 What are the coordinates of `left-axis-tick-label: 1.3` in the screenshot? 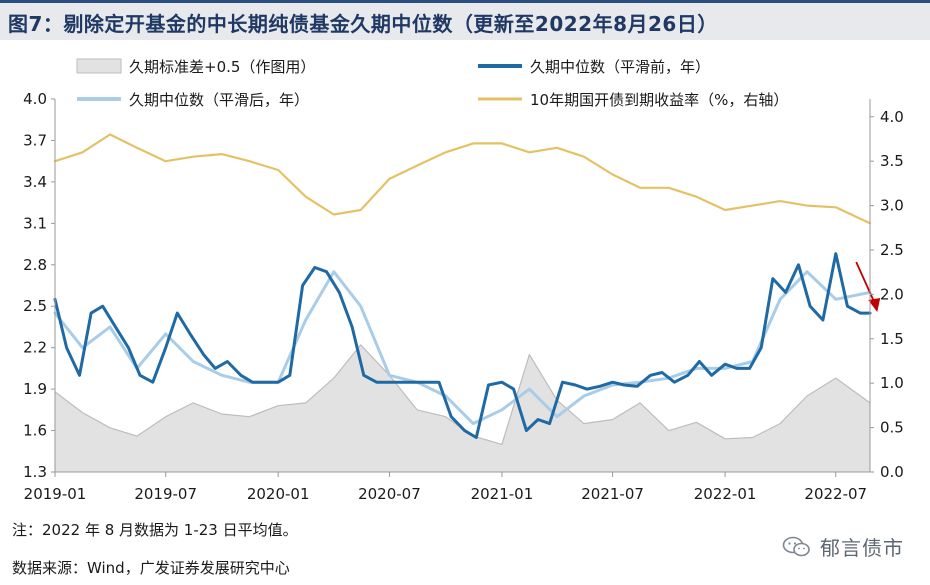 It's located at (35, 472).